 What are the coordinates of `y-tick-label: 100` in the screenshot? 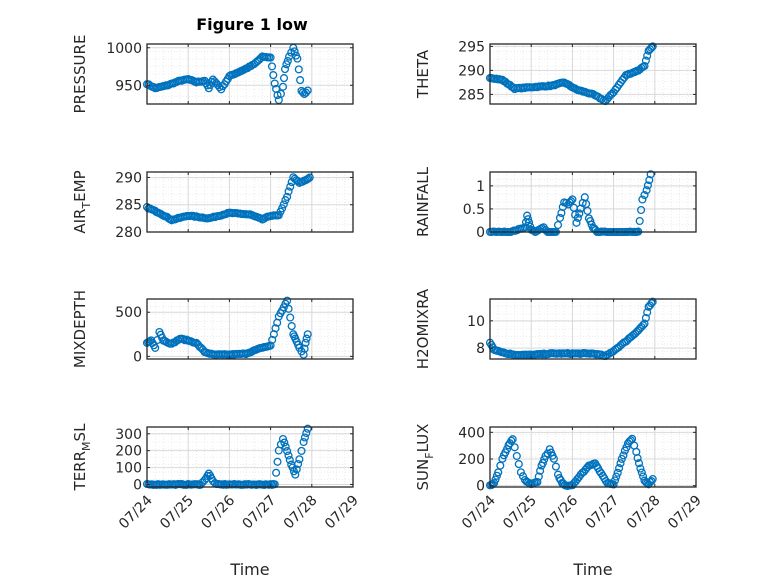 It's located at (128, 469).